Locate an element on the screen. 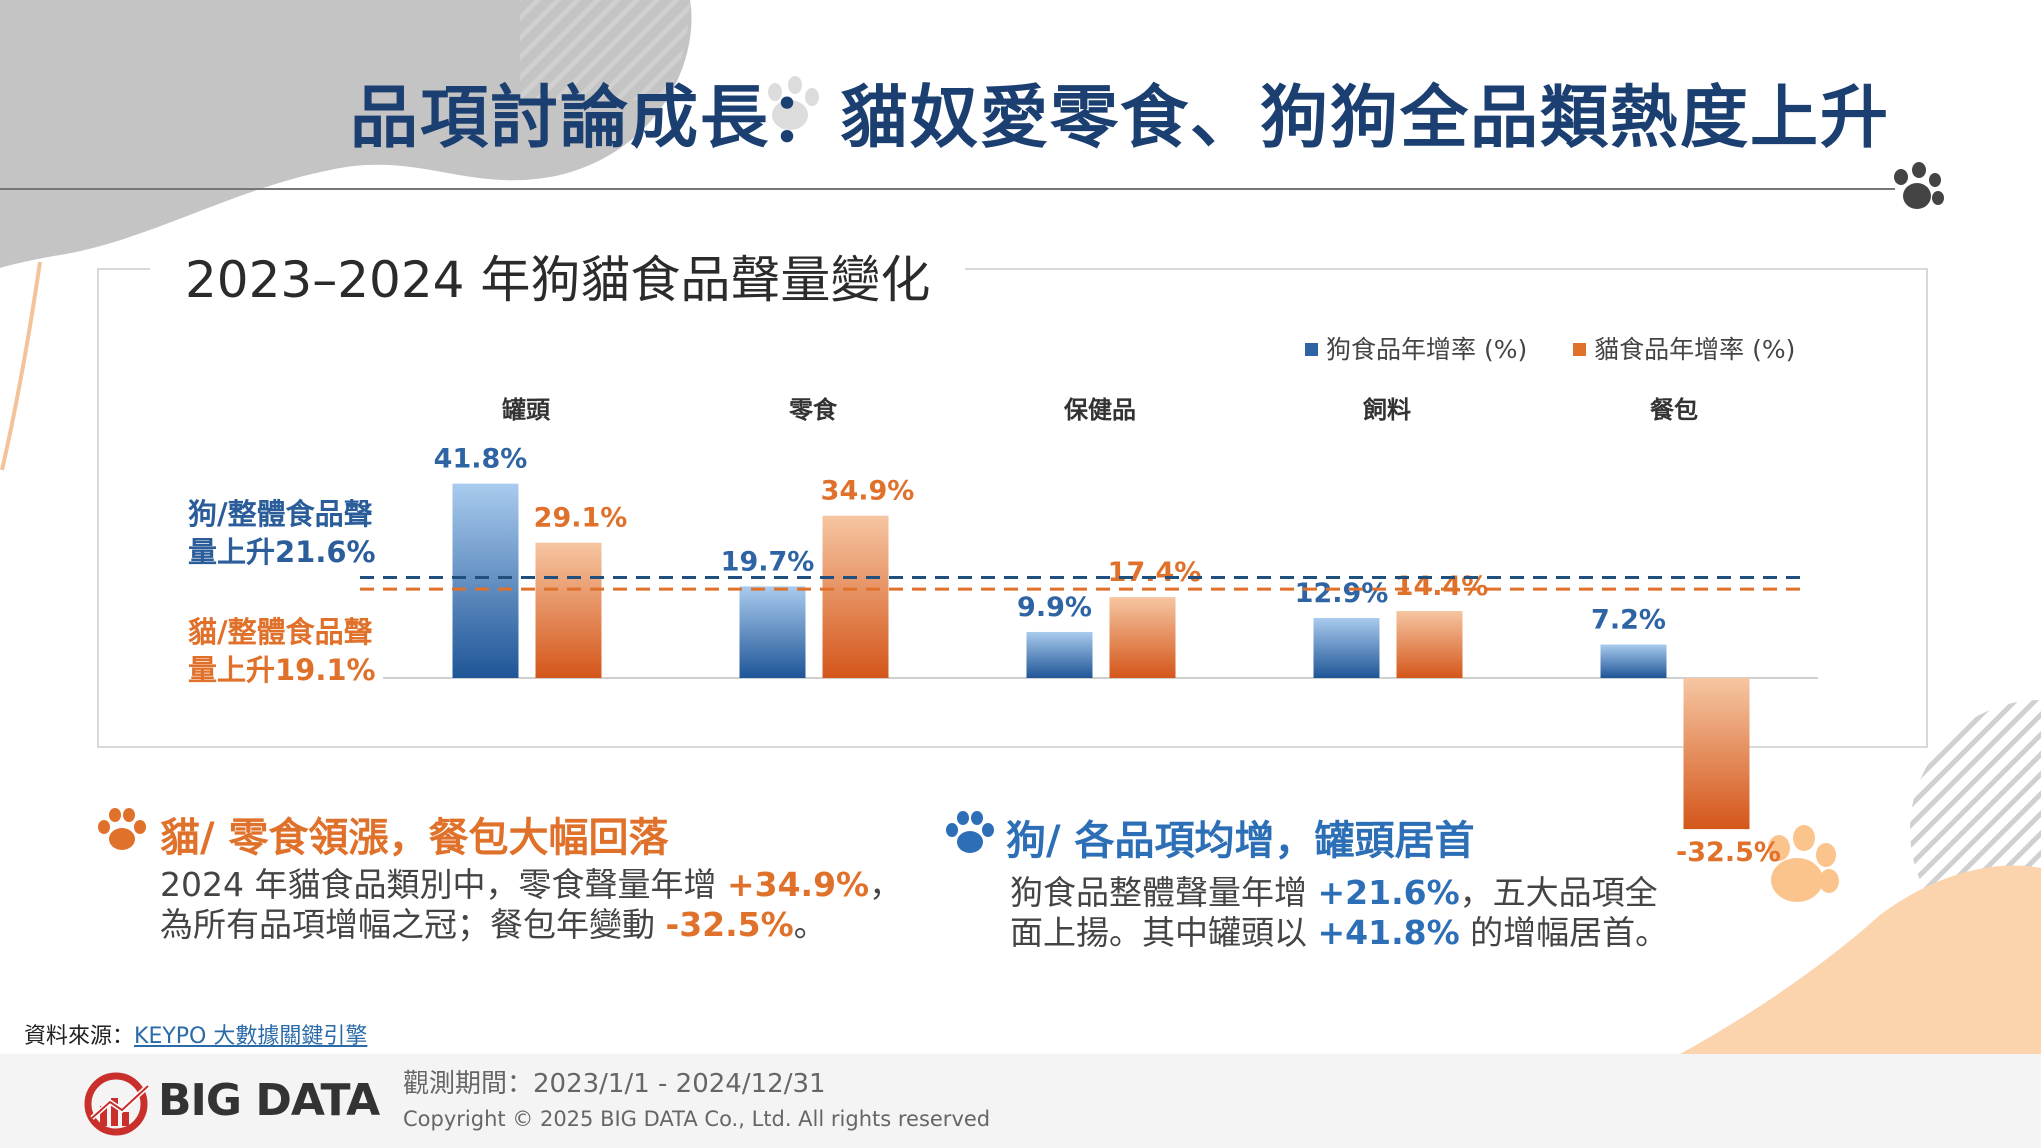 This screenshot has width=2041, height=1148. dog-section-title: 狗/ 各品項均增，罐頭居首 is located at coordinates (1240, 841).